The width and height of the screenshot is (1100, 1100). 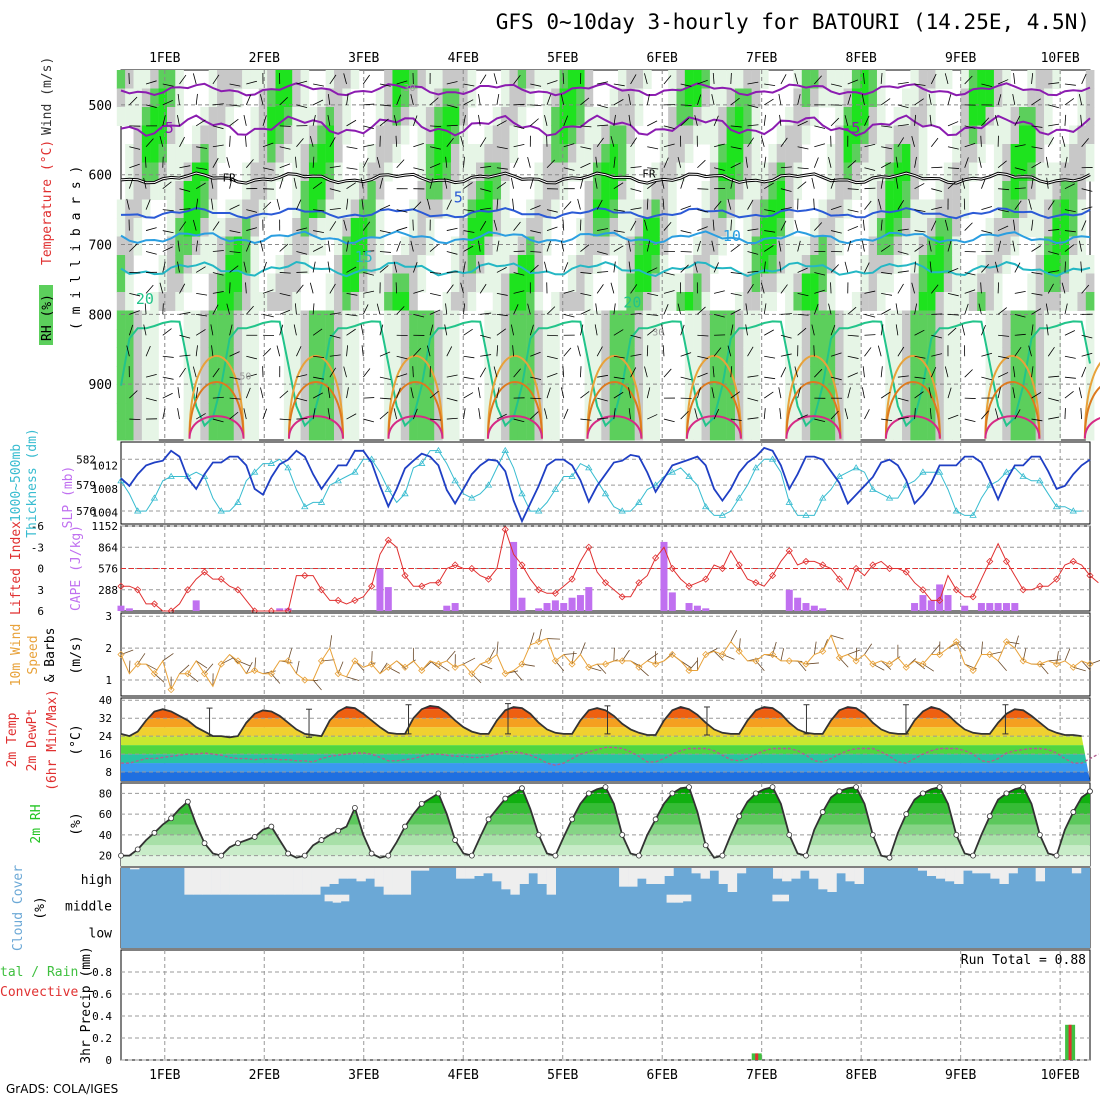 I want to click on cloud-level-label: high, so click(x=96, y=880).